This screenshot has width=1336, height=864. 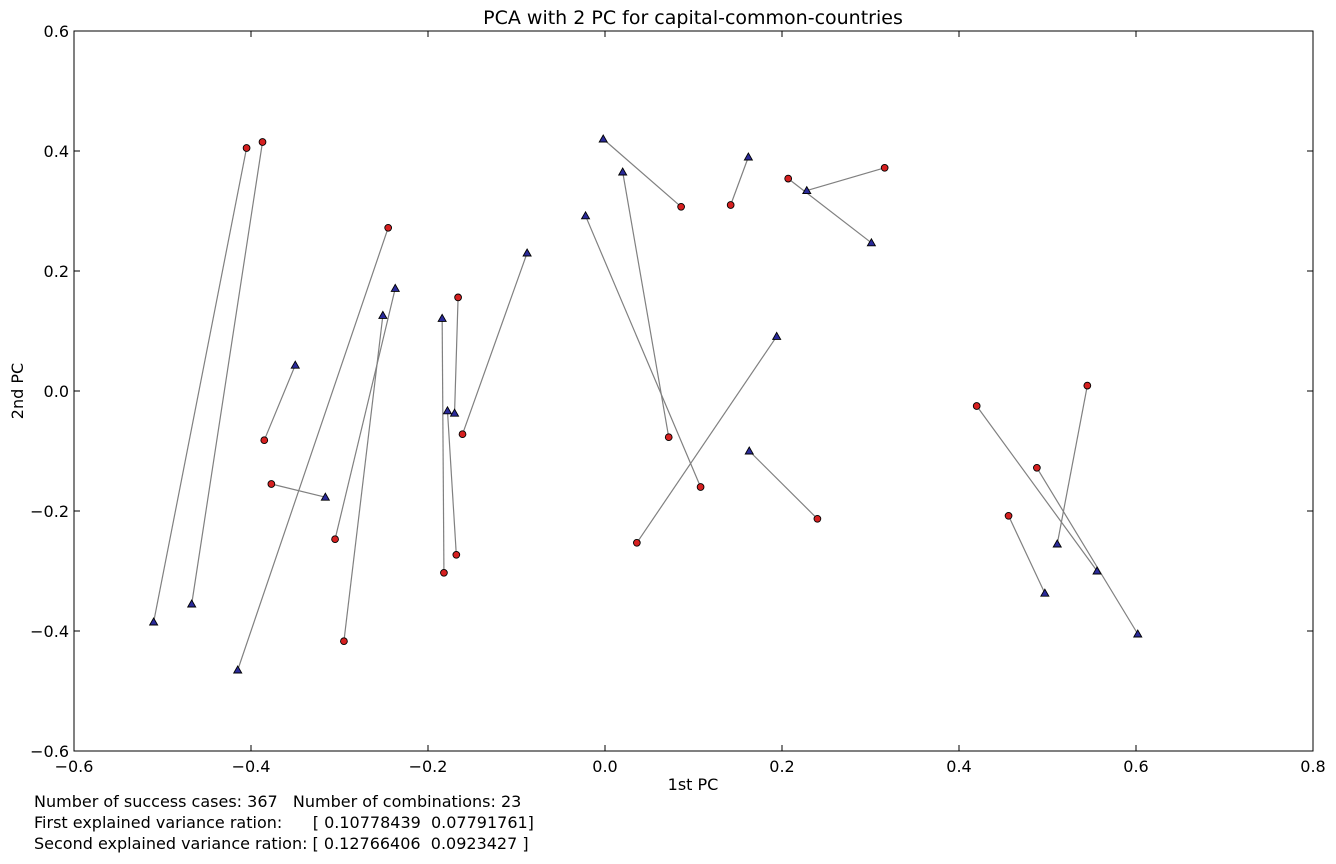 What do you see at coordinates (56, 391) in the screenshot?
I see `y-tick-label: 0.0` at bounding box center [56, 391].